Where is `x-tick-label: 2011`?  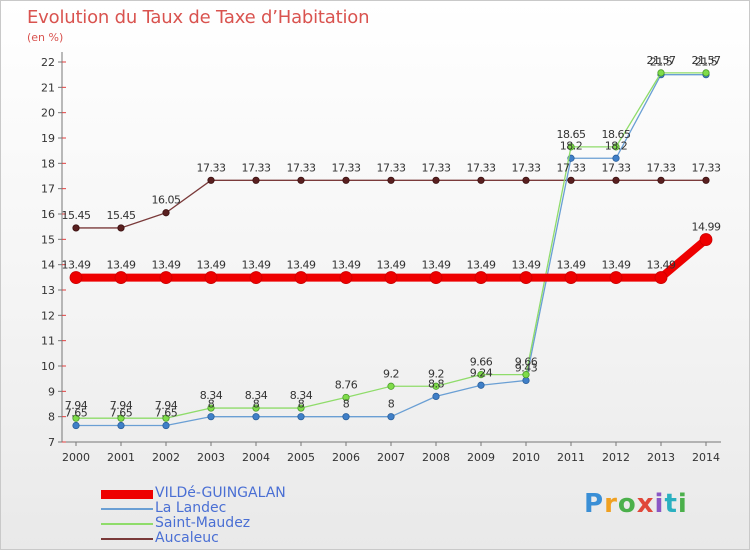
x-tick-label: 2011 is located at coordinates (571, 457).